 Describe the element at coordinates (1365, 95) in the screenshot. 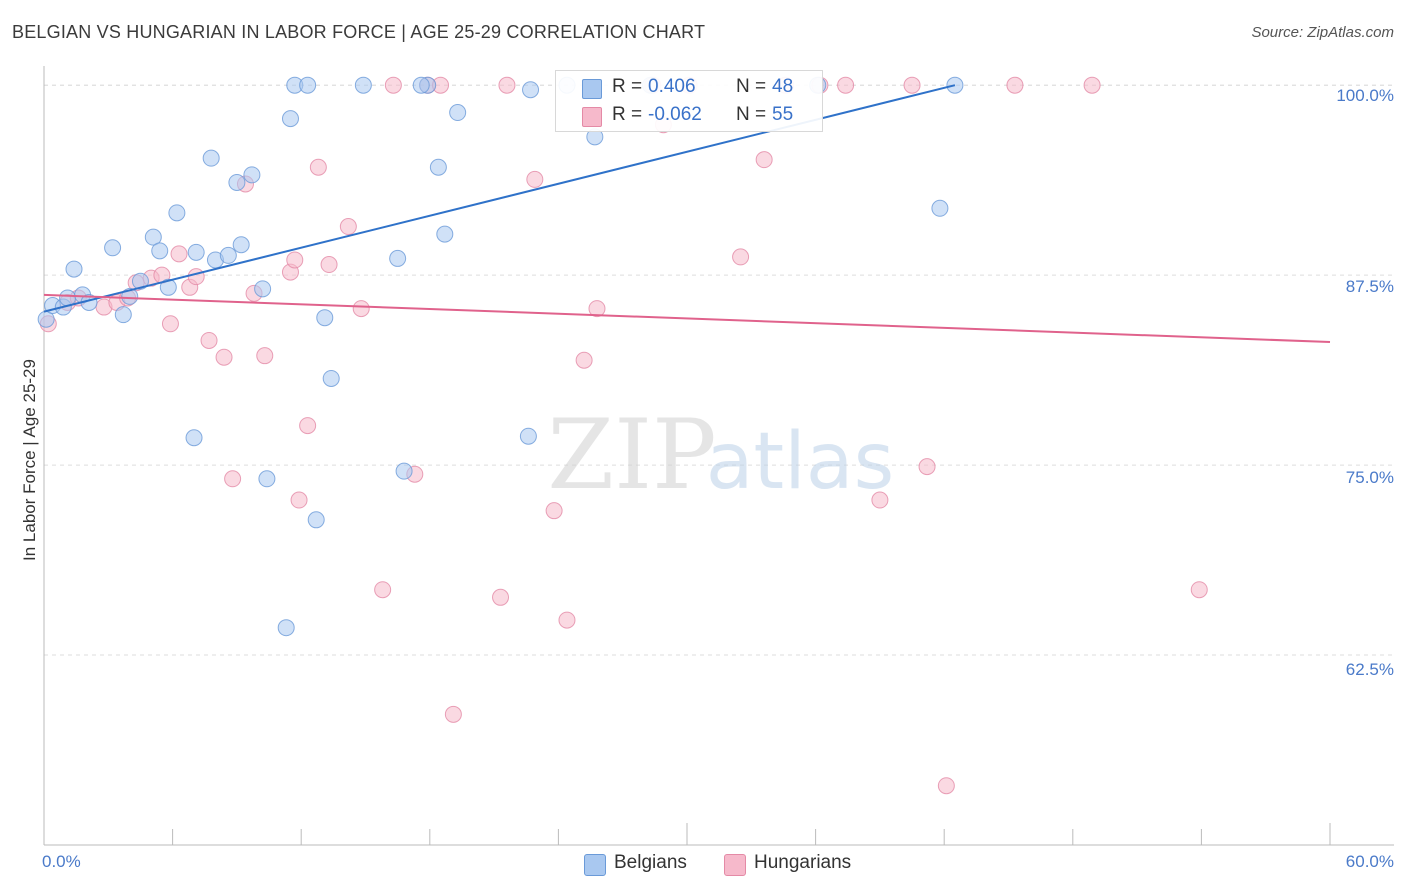

I see `y-tick-label: 100.0%` at that location.